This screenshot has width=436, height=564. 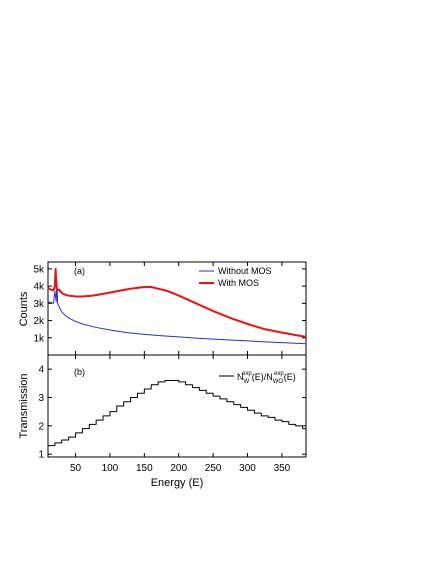 I want to click on legend-label-with-mos: With MOS, so click(x=238, y=283).